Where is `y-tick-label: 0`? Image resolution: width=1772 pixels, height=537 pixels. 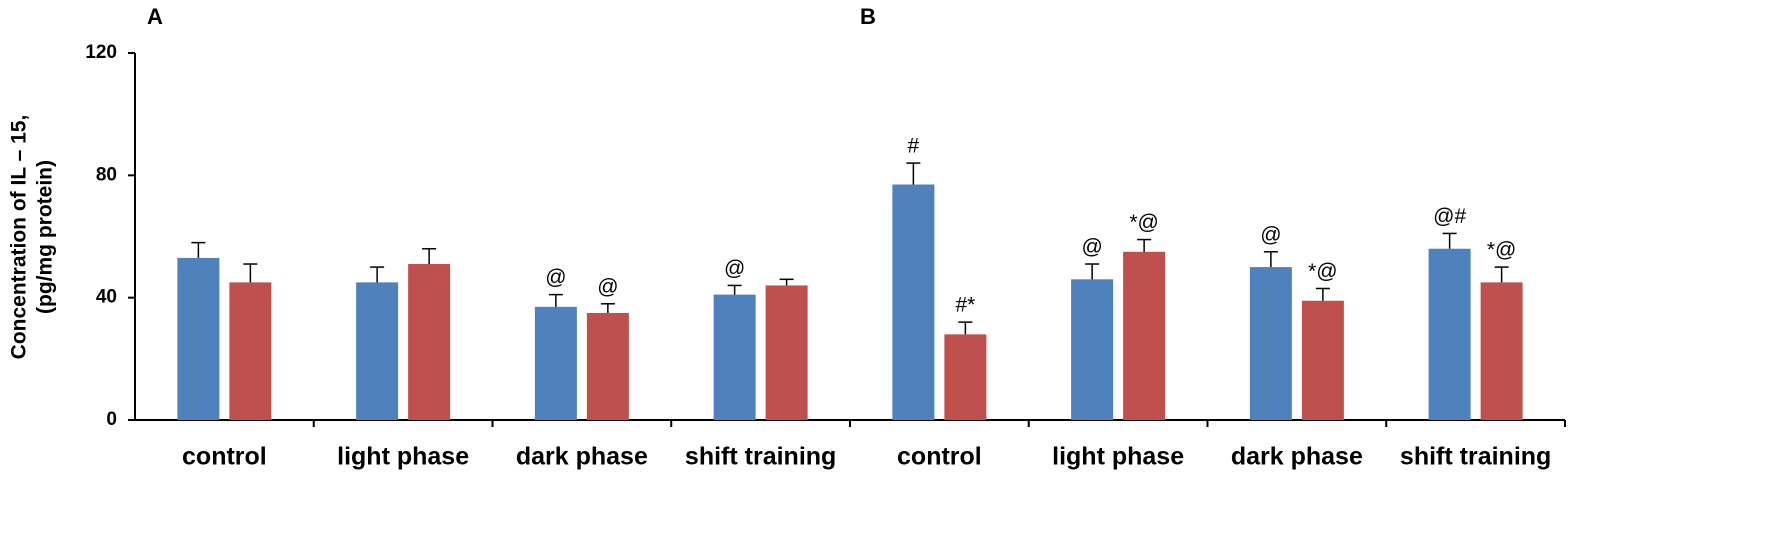 y-tick-label: 0 is located at coordinates (111, 419).